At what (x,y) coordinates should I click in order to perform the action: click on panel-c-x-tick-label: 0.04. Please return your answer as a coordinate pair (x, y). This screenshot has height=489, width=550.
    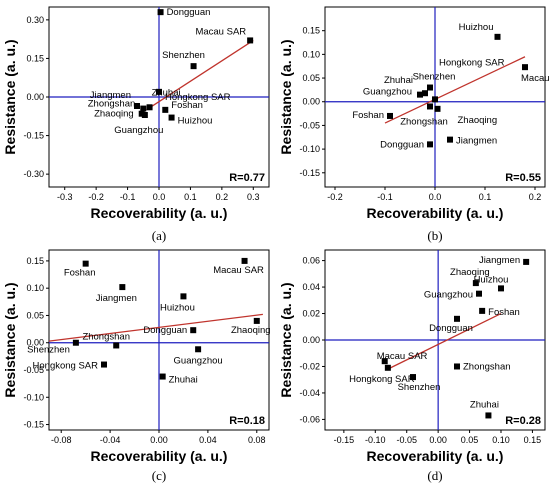
    Looking at the image, I should click on (208, 440).